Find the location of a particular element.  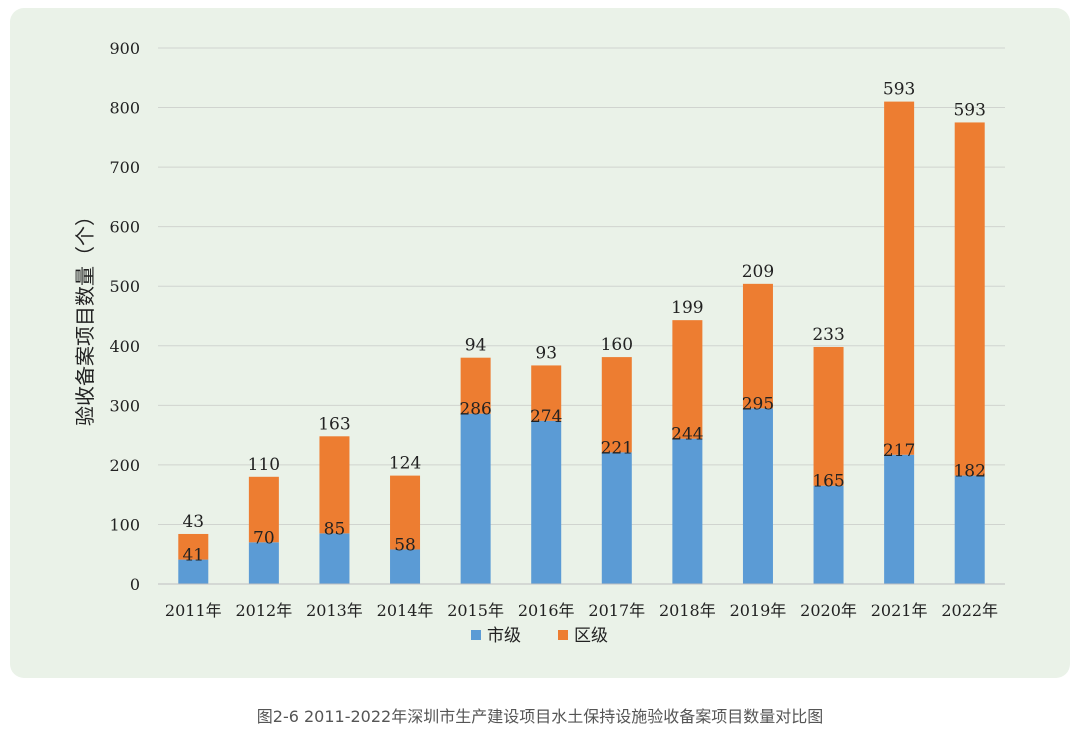

x-tick-label: 2019年 is located at coordinates (758, 610).